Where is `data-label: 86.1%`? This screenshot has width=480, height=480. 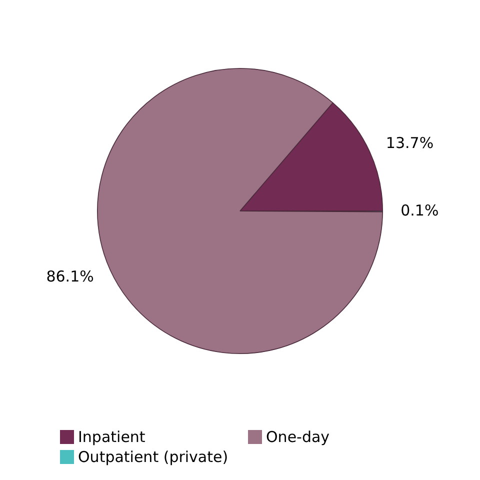 data-label: 86.1% is located at coordinates (70, 277).